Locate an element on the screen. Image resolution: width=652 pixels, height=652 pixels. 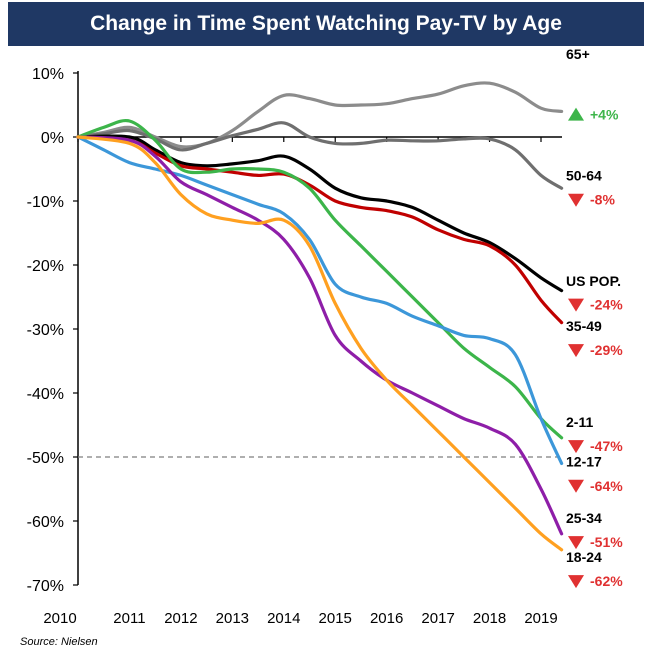
y-tick-label: -30% is located at coordinates (45, 330).